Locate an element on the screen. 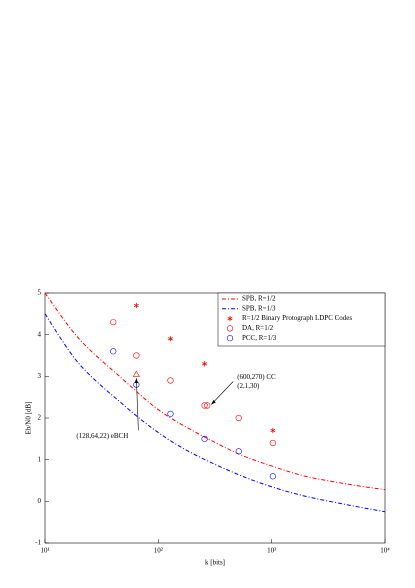 Image resolution: width=415 pixels, height=588 pixels. x-tick-label: 10³ is located at coordinates (271, 551).